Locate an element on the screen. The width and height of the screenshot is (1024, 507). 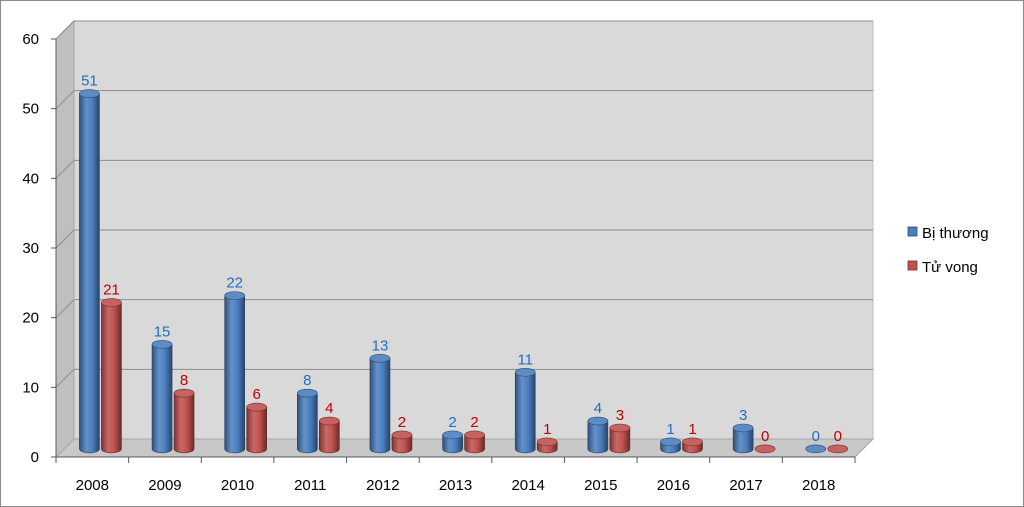
x-tick-label: 2013 is located at coordinates (455, 485).